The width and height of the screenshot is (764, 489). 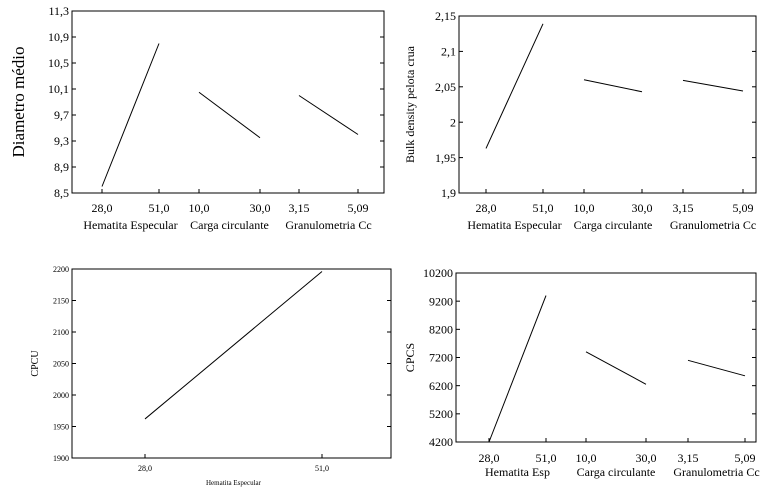 What do you see at coordinates (61, 458) in the screenshot?
I see `y-tick-label: 1900` at bounding box center [61, 458].